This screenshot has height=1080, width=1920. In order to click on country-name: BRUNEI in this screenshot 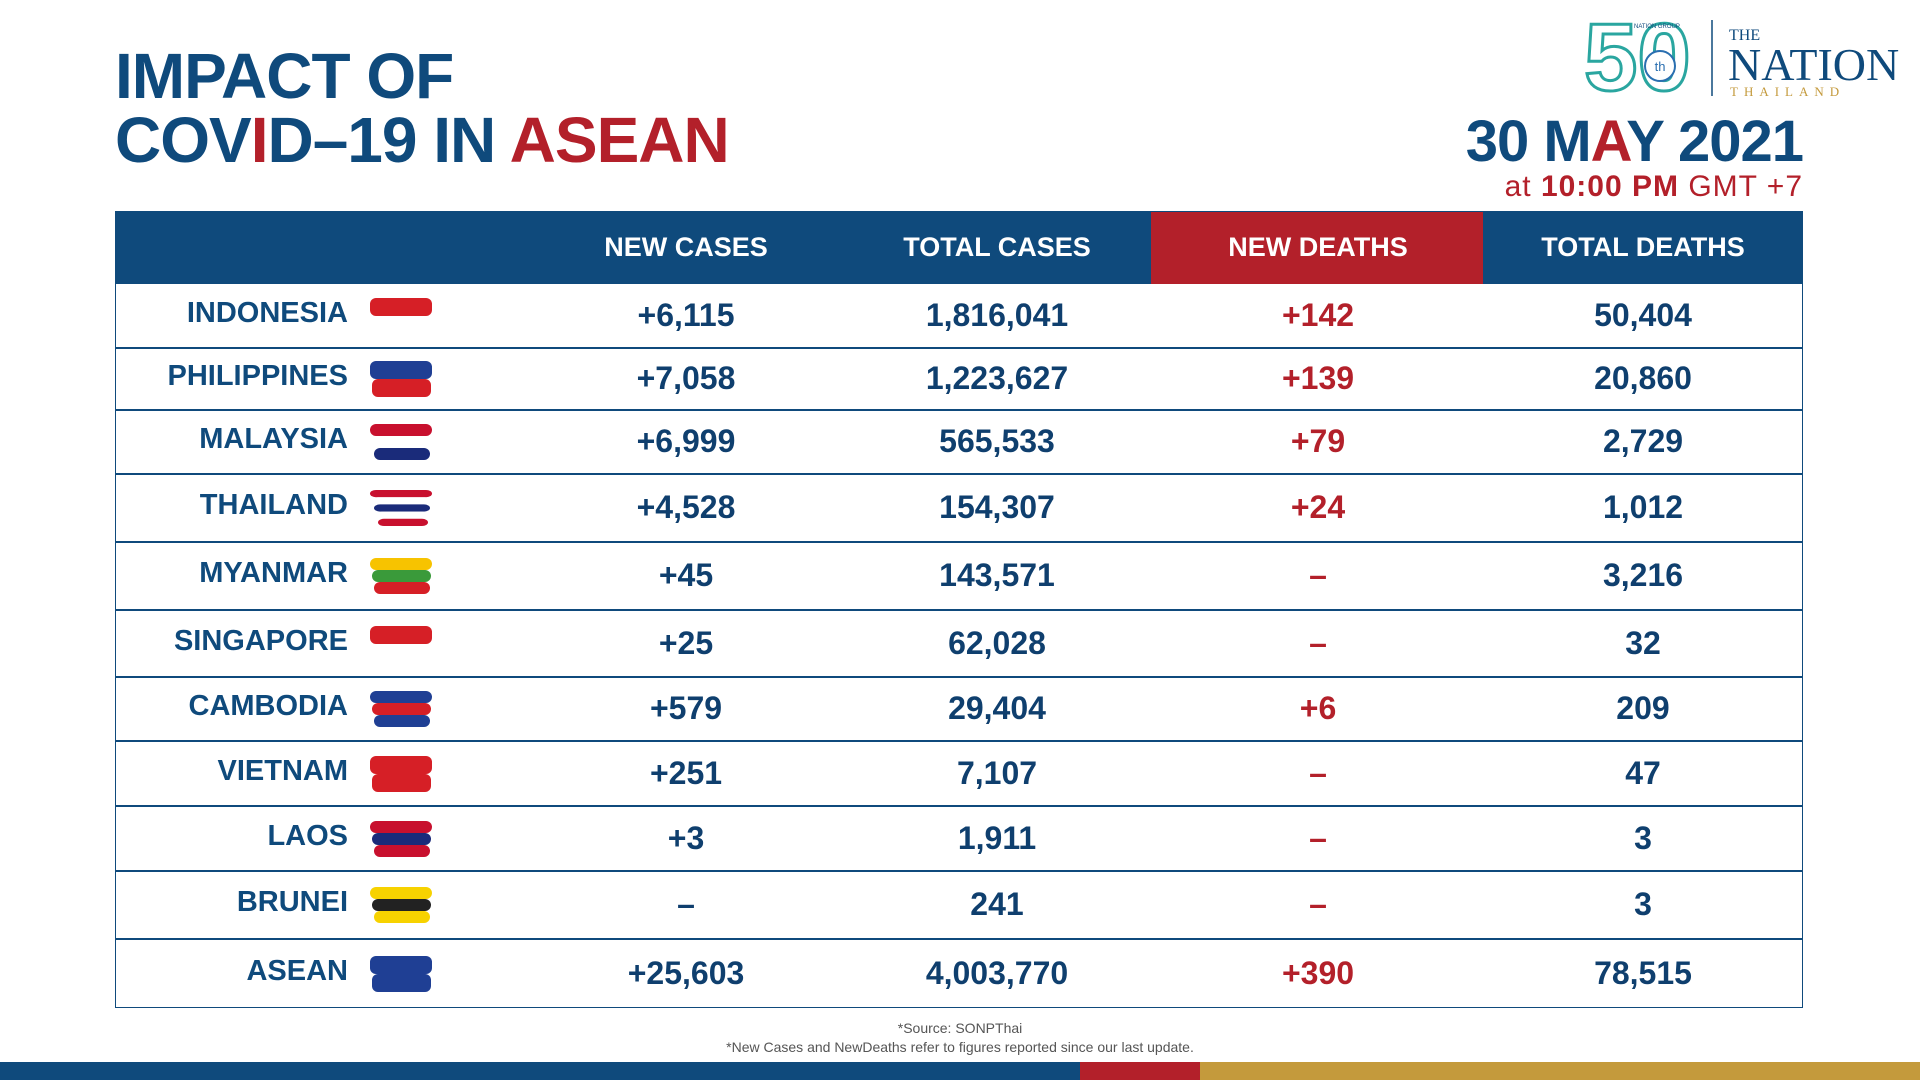, I will do `click(292, 902)`.